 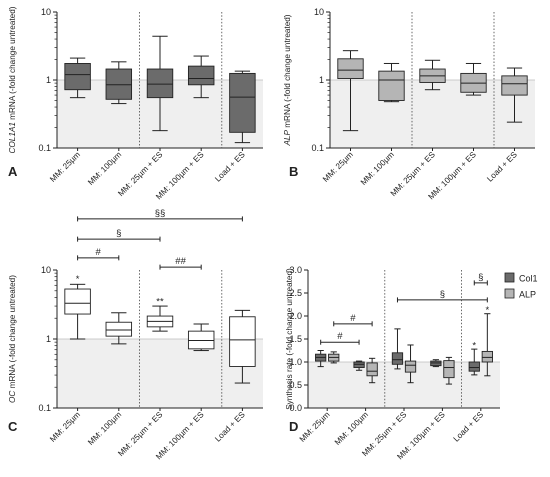 I want to click on y-tick-label: 0.5, so click(x=295, y=385).